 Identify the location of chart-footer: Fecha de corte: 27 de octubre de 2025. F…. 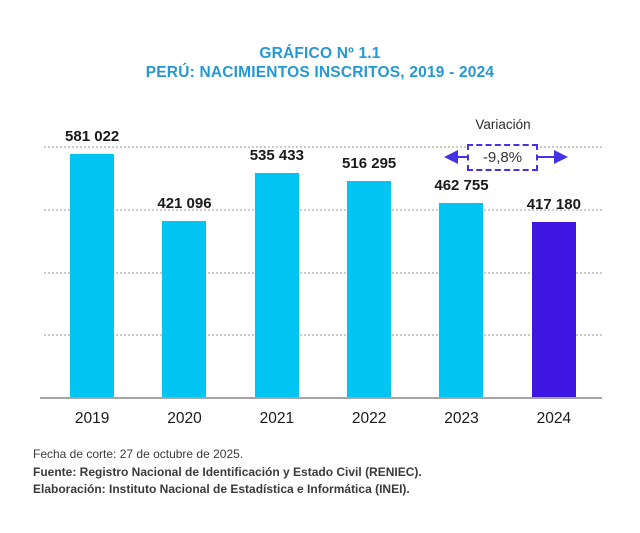
(323, 472).